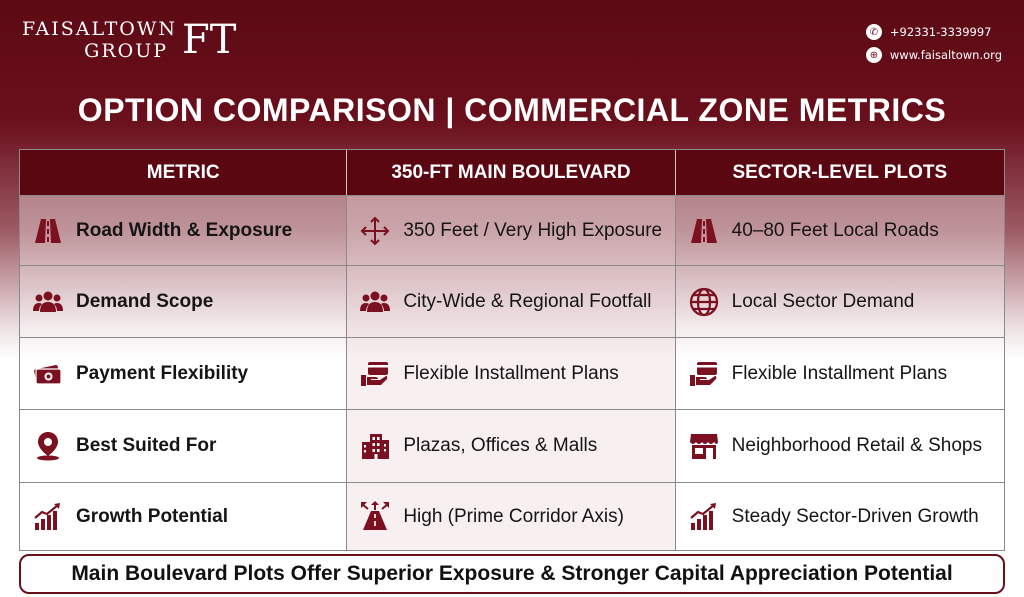 This screenshot has height=597, width=1024. Describe the element at coordinates (48, 446) in the screenshot. I see `location-pin-icon` at that location.